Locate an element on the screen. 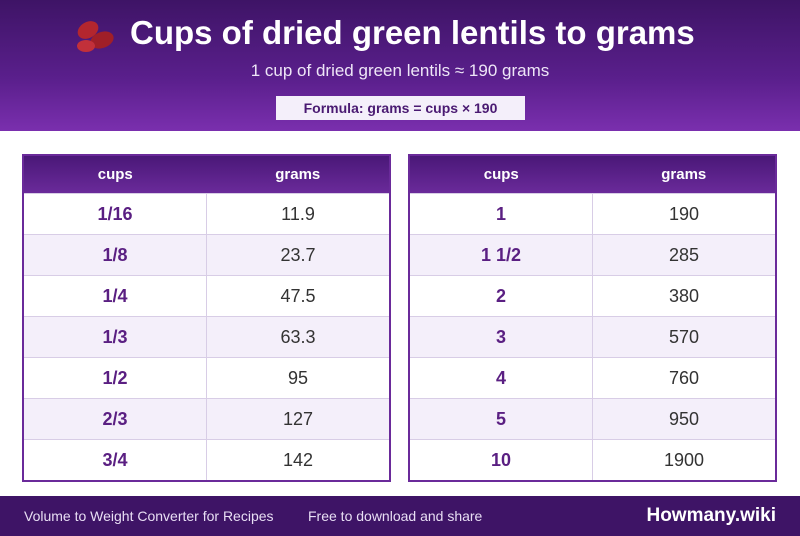 The height and width of the screenshot is (536, 800). row: 4 760 is located at coordinates (592, 377).